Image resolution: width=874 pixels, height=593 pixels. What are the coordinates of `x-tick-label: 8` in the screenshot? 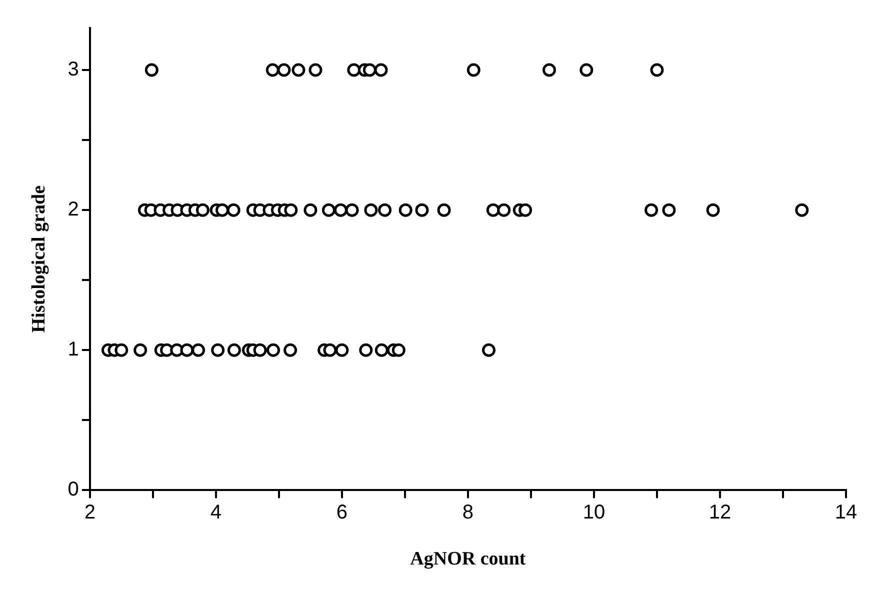 It's located at (468, 513).